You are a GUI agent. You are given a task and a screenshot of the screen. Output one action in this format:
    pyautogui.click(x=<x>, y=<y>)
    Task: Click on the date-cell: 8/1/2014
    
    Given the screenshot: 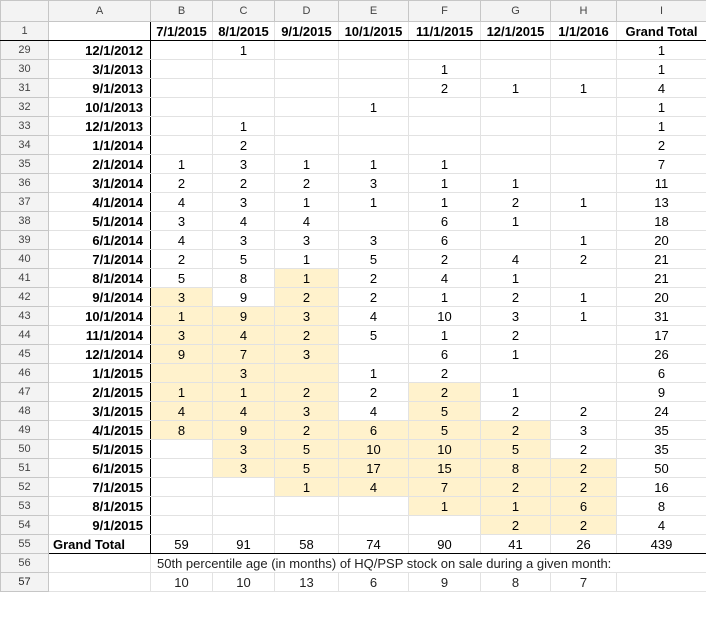 What is the action you would take?
    pyautogui.click(x=99, y=278)
    